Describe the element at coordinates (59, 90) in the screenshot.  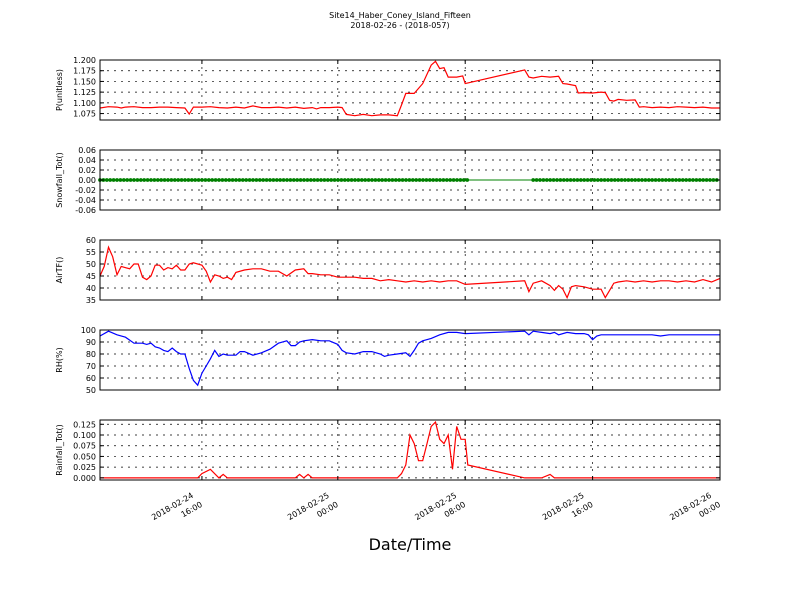
I see `y-axis-label: P(unitless)` at that location.